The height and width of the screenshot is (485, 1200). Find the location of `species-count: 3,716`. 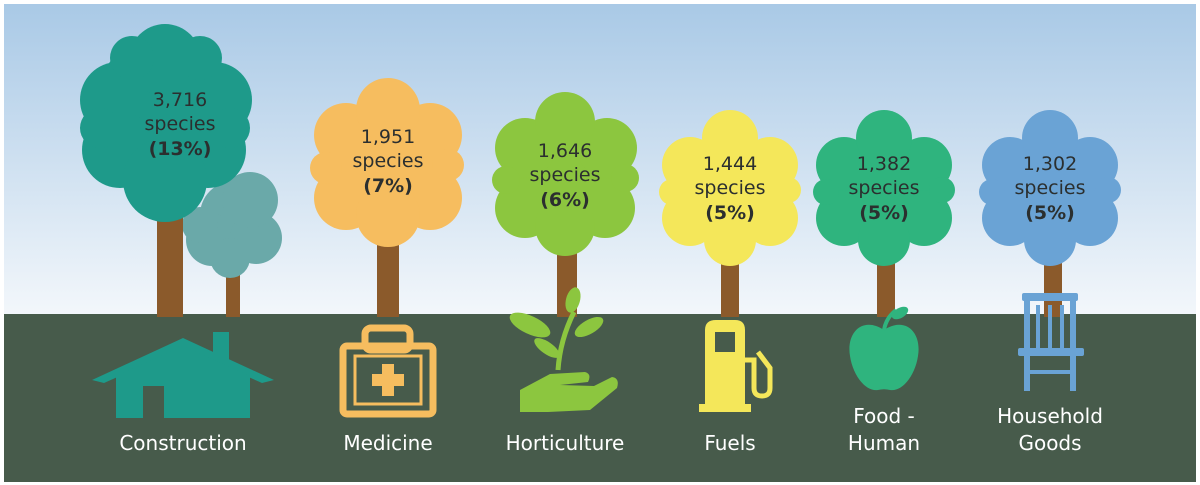

species-count: 3,716 is located at coordinates (180, 100).